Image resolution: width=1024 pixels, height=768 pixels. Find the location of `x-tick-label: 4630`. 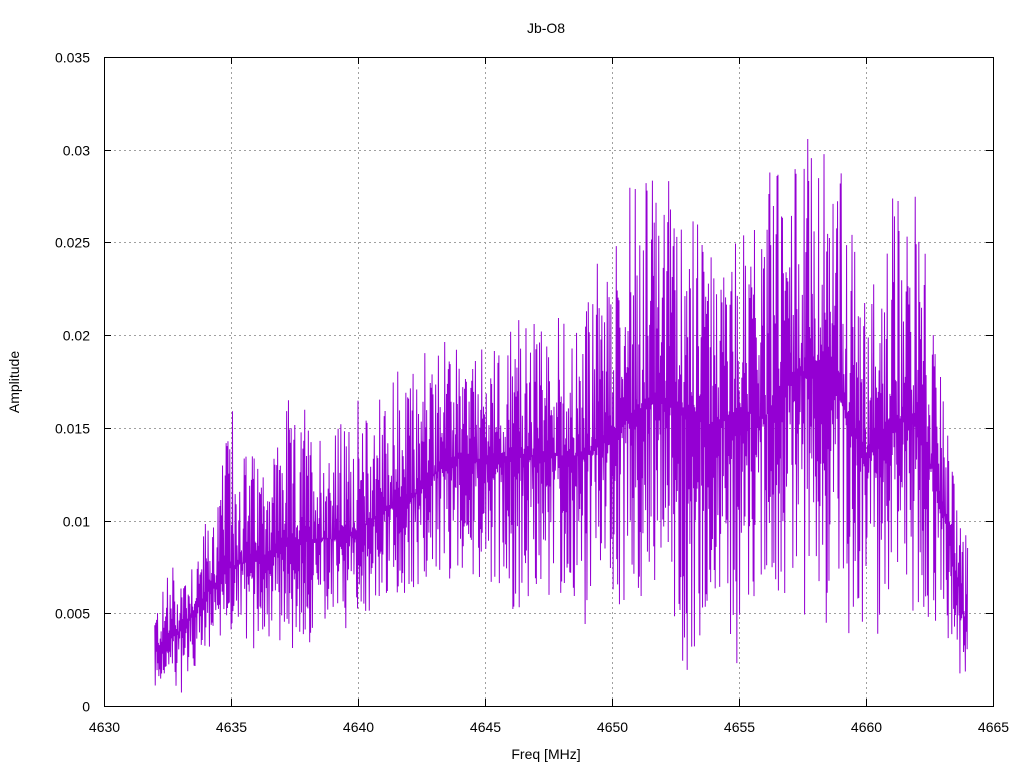

x-tick-label: 4630 is located at coordinates (104, 727).